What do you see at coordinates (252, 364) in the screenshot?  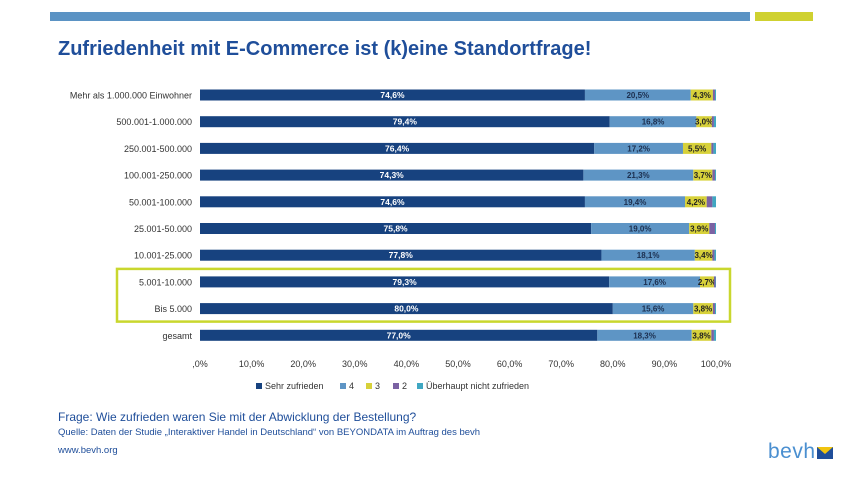 I see `x-tick-label: 10,0%` at bounding box center [252, 364].